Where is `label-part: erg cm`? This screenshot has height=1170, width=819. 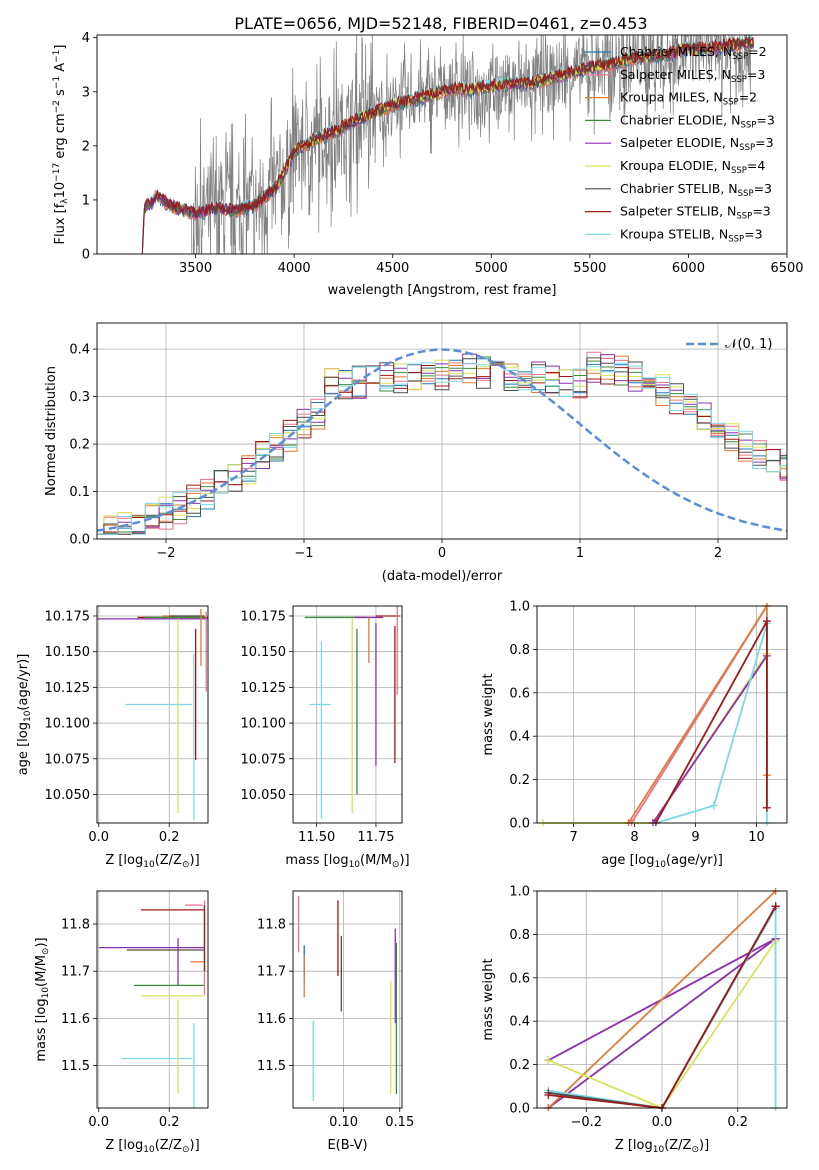
label-part: erg cm is located at coordinates (60, 137).